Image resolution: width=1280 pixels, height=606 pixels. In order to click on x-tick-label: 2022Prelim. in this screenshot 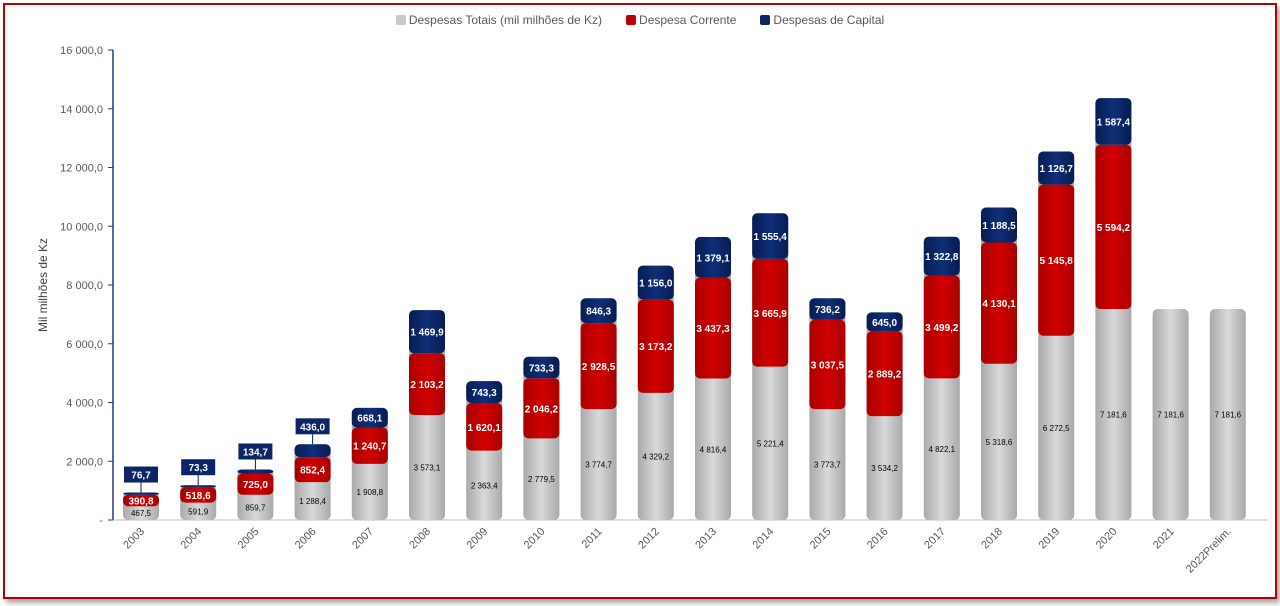, I will do `click(1209, 551)`.